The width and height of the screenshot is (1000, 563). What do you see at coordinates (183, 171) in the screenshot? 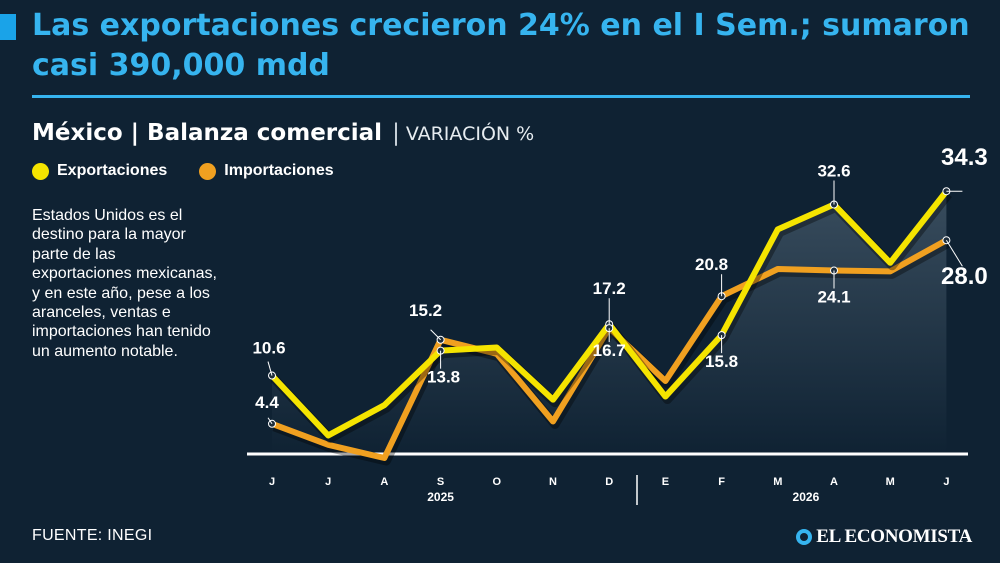
I see `chart-legend: Exportaciones Importaciones` at bounding box center [183, 171].